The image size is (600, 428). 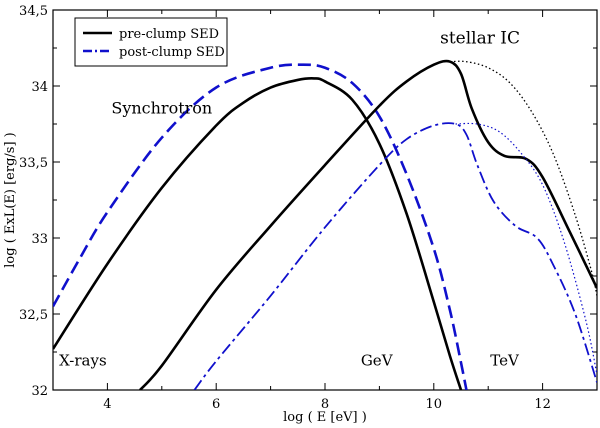 I want to click on legend-label: post-clump SED, so click(x=172, y=52).